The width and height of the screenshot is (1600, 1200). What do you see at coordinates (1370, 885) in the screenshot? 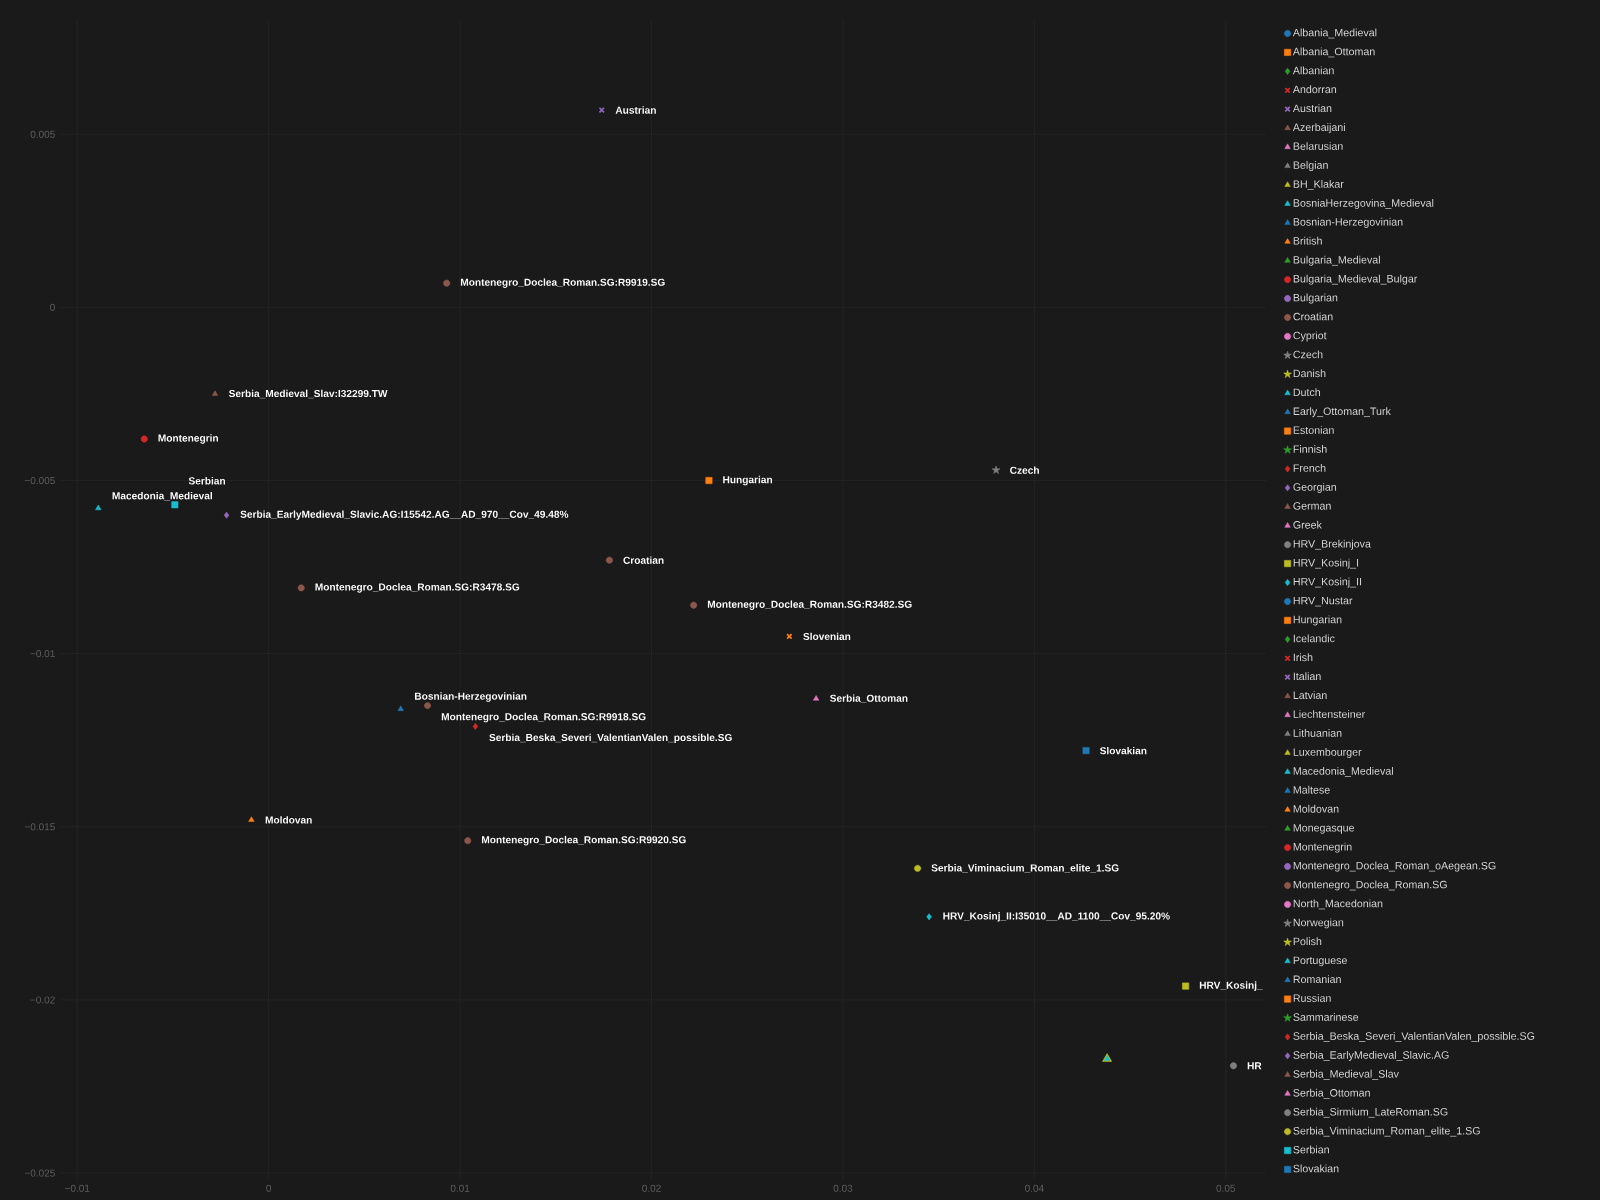
I see `legend-label: Montenegro_Doclea_Roman.SG` at bounding box center [1370, 885].